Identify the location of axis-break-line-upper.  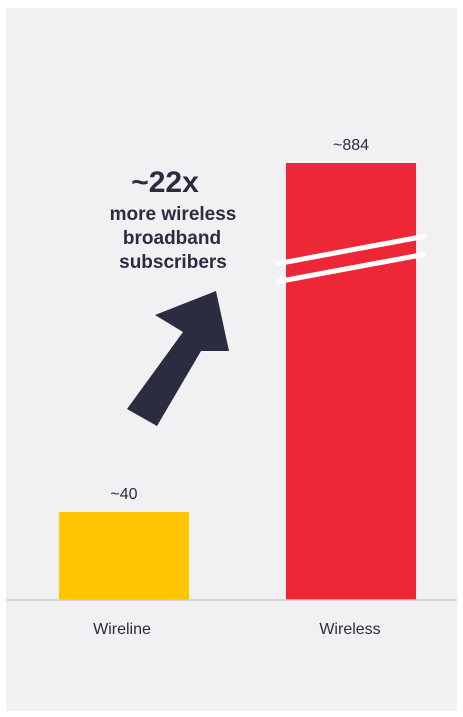
(351, 250).